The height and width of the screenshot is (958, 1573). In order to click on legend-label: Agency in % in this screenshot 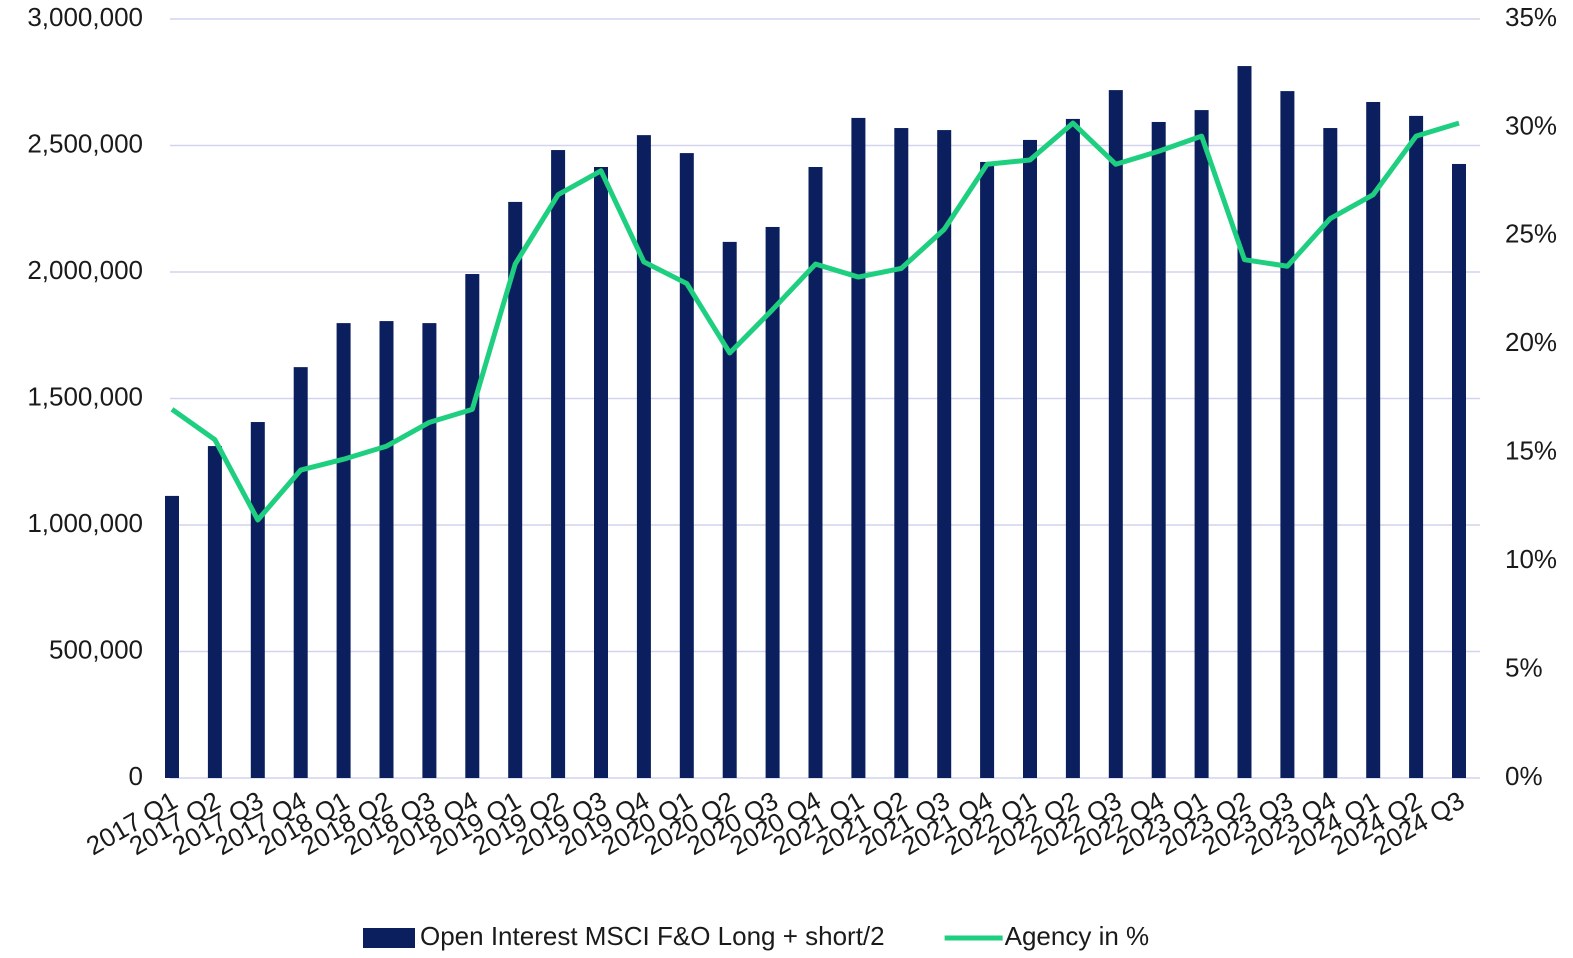, I will do `click(1077, 936)`.